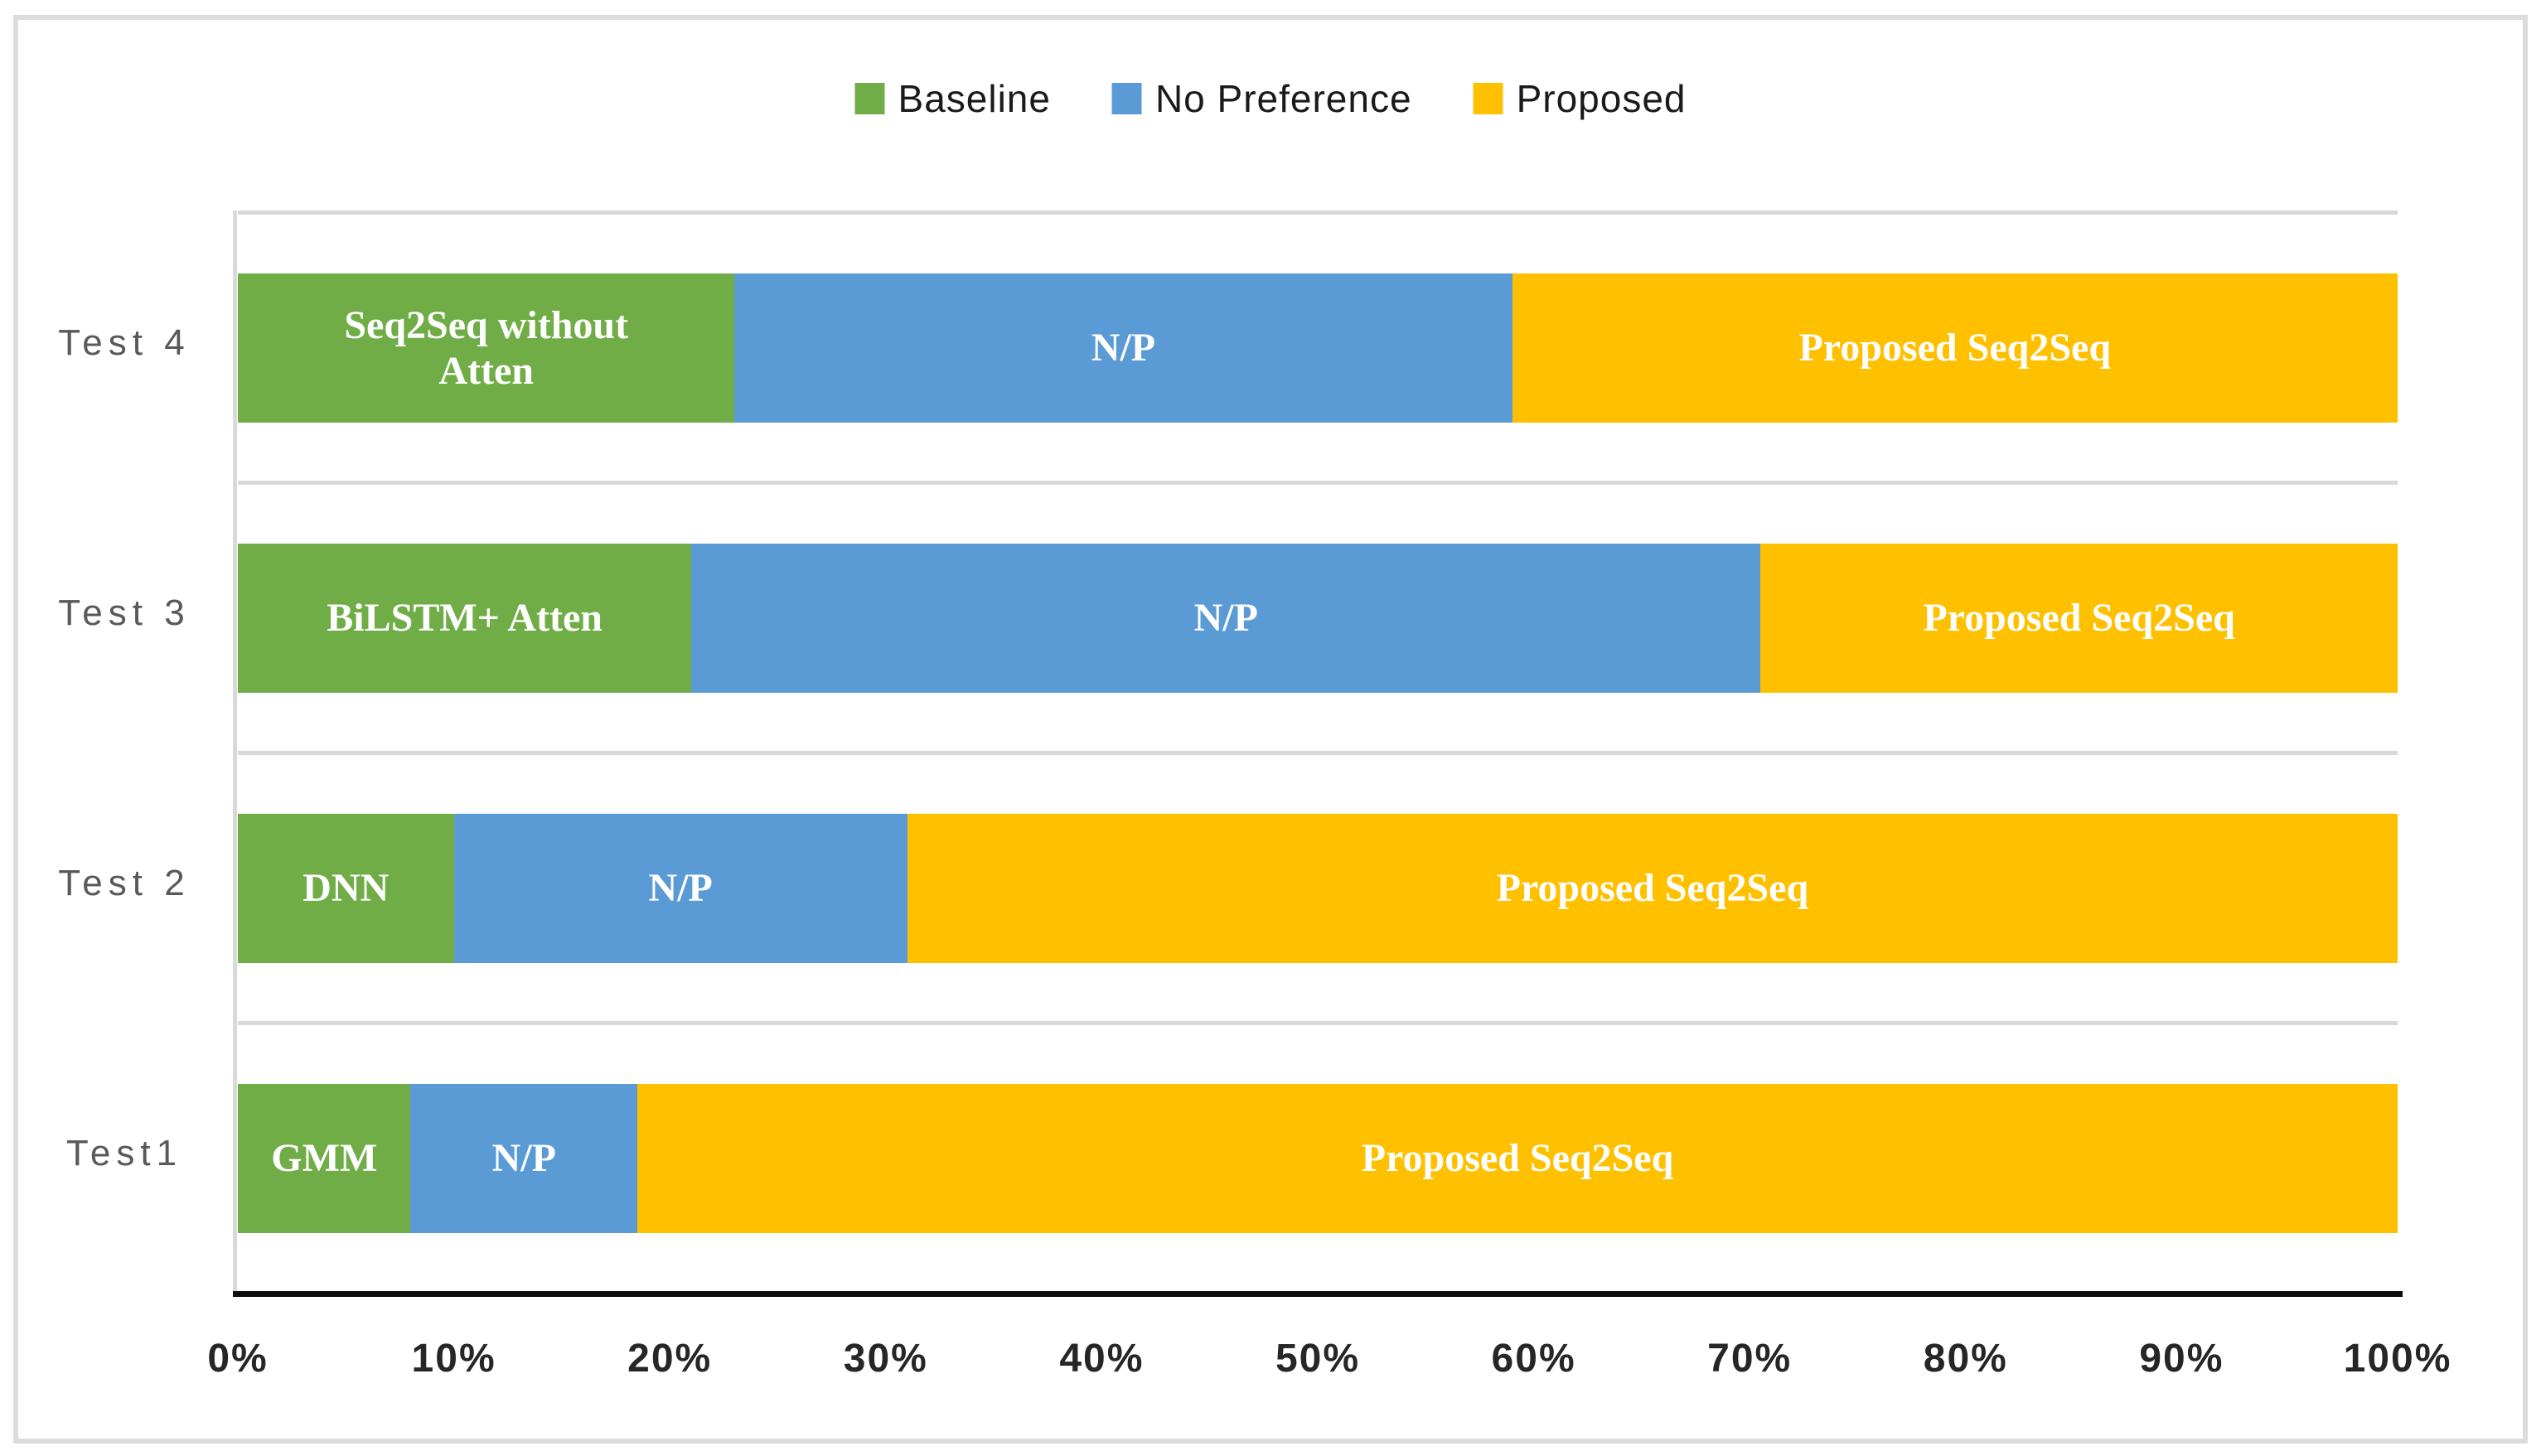 This screenshot has width=2541, height=1456. What do you see at coordinates (1283, 98) in the screenshot?
I see `legend-label: No Preference` at bounding box center [1283, 98].